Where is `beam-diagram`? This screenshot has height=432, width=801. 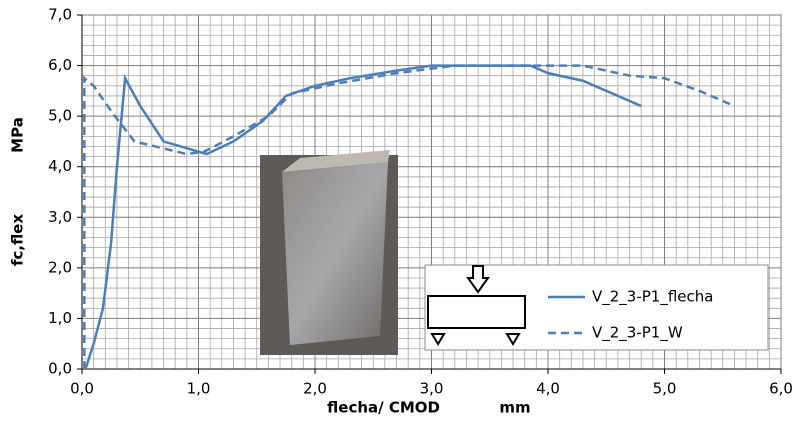
beam-diagram is located at coordinates (476, 312).